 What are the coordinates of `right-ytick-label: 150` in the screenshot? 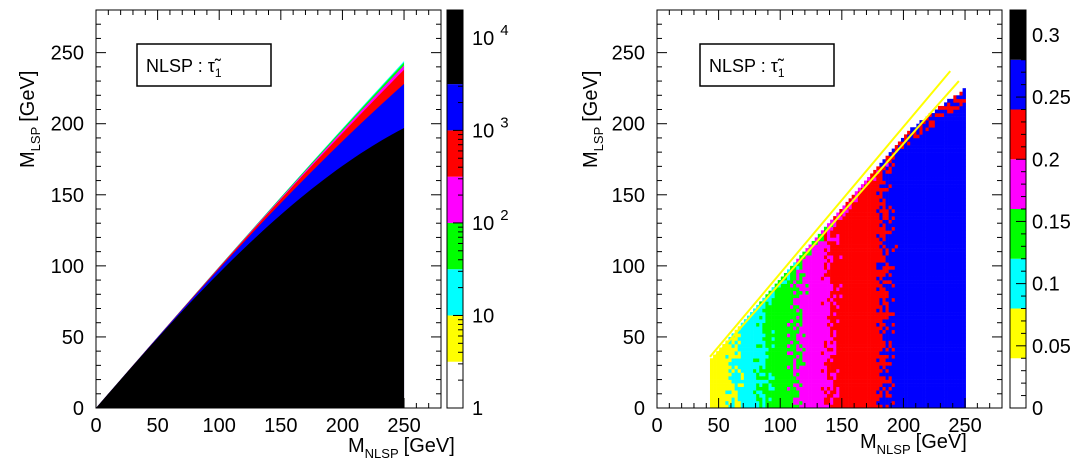 It's located at (628, 196).